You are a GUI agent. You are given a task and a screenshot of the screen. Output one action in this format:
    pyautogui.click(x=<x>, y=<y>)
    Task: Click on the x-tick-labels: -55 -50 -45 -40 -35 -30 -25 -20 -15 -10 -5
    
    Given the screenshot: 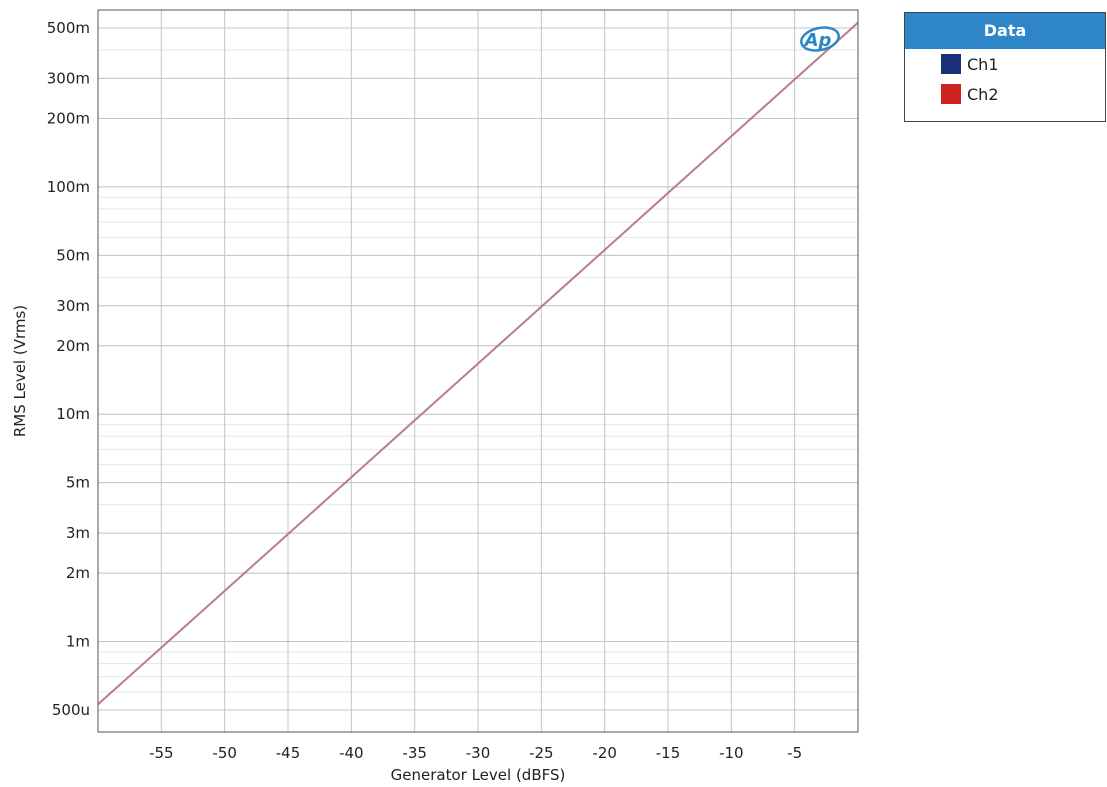 What is the action you would take?
    pyautogui.click(x=475, y=753)
    